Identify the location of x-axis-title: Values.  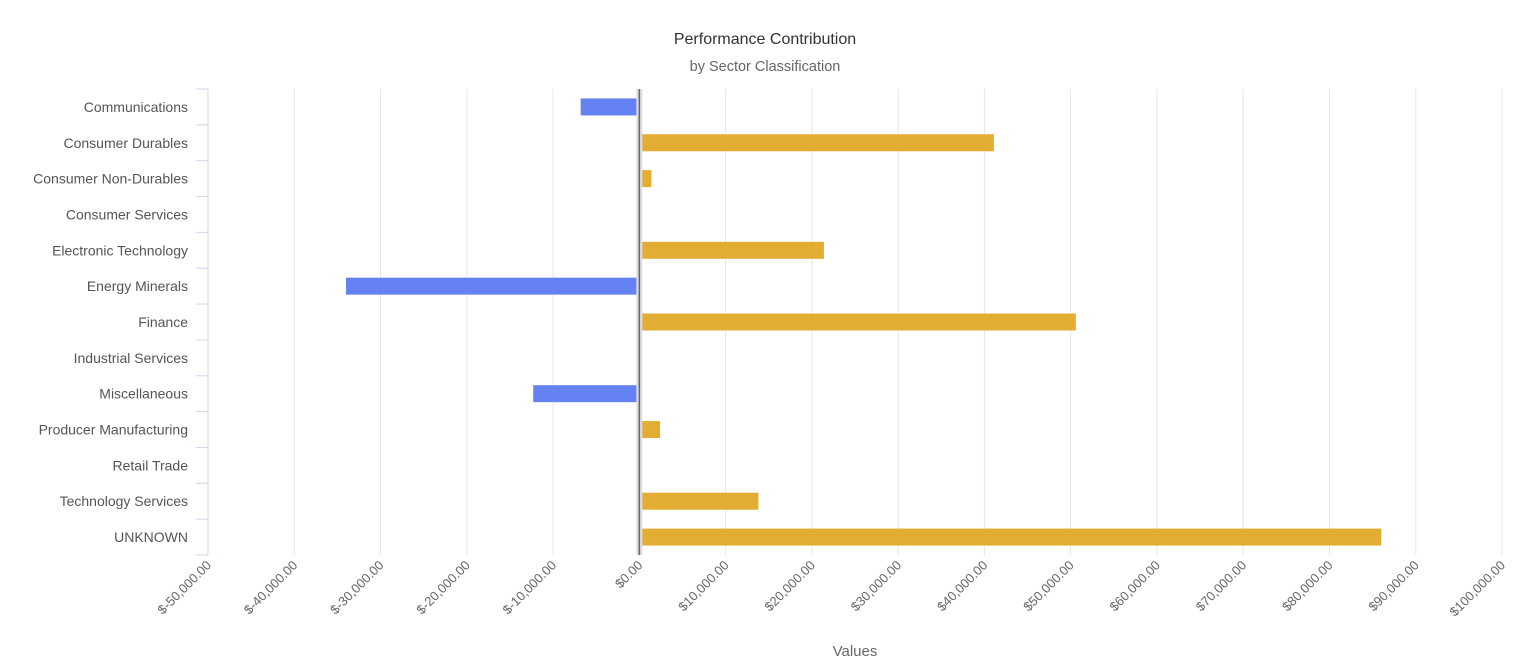
(855, 649).